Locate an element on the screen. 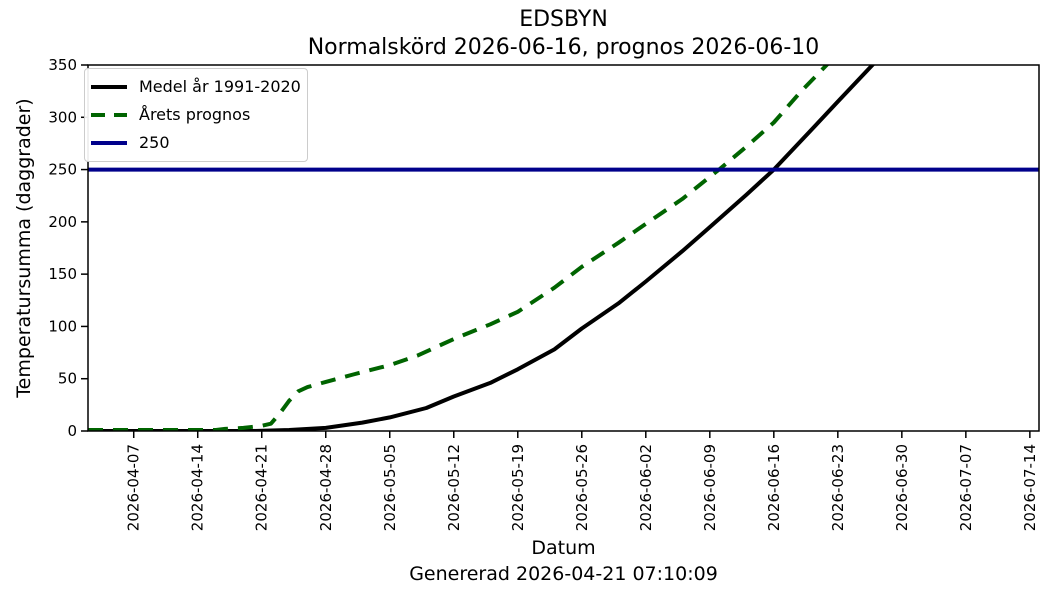 The image size is (1050, 600). y-tick-label: 350 is located at coordinates (62, 65).